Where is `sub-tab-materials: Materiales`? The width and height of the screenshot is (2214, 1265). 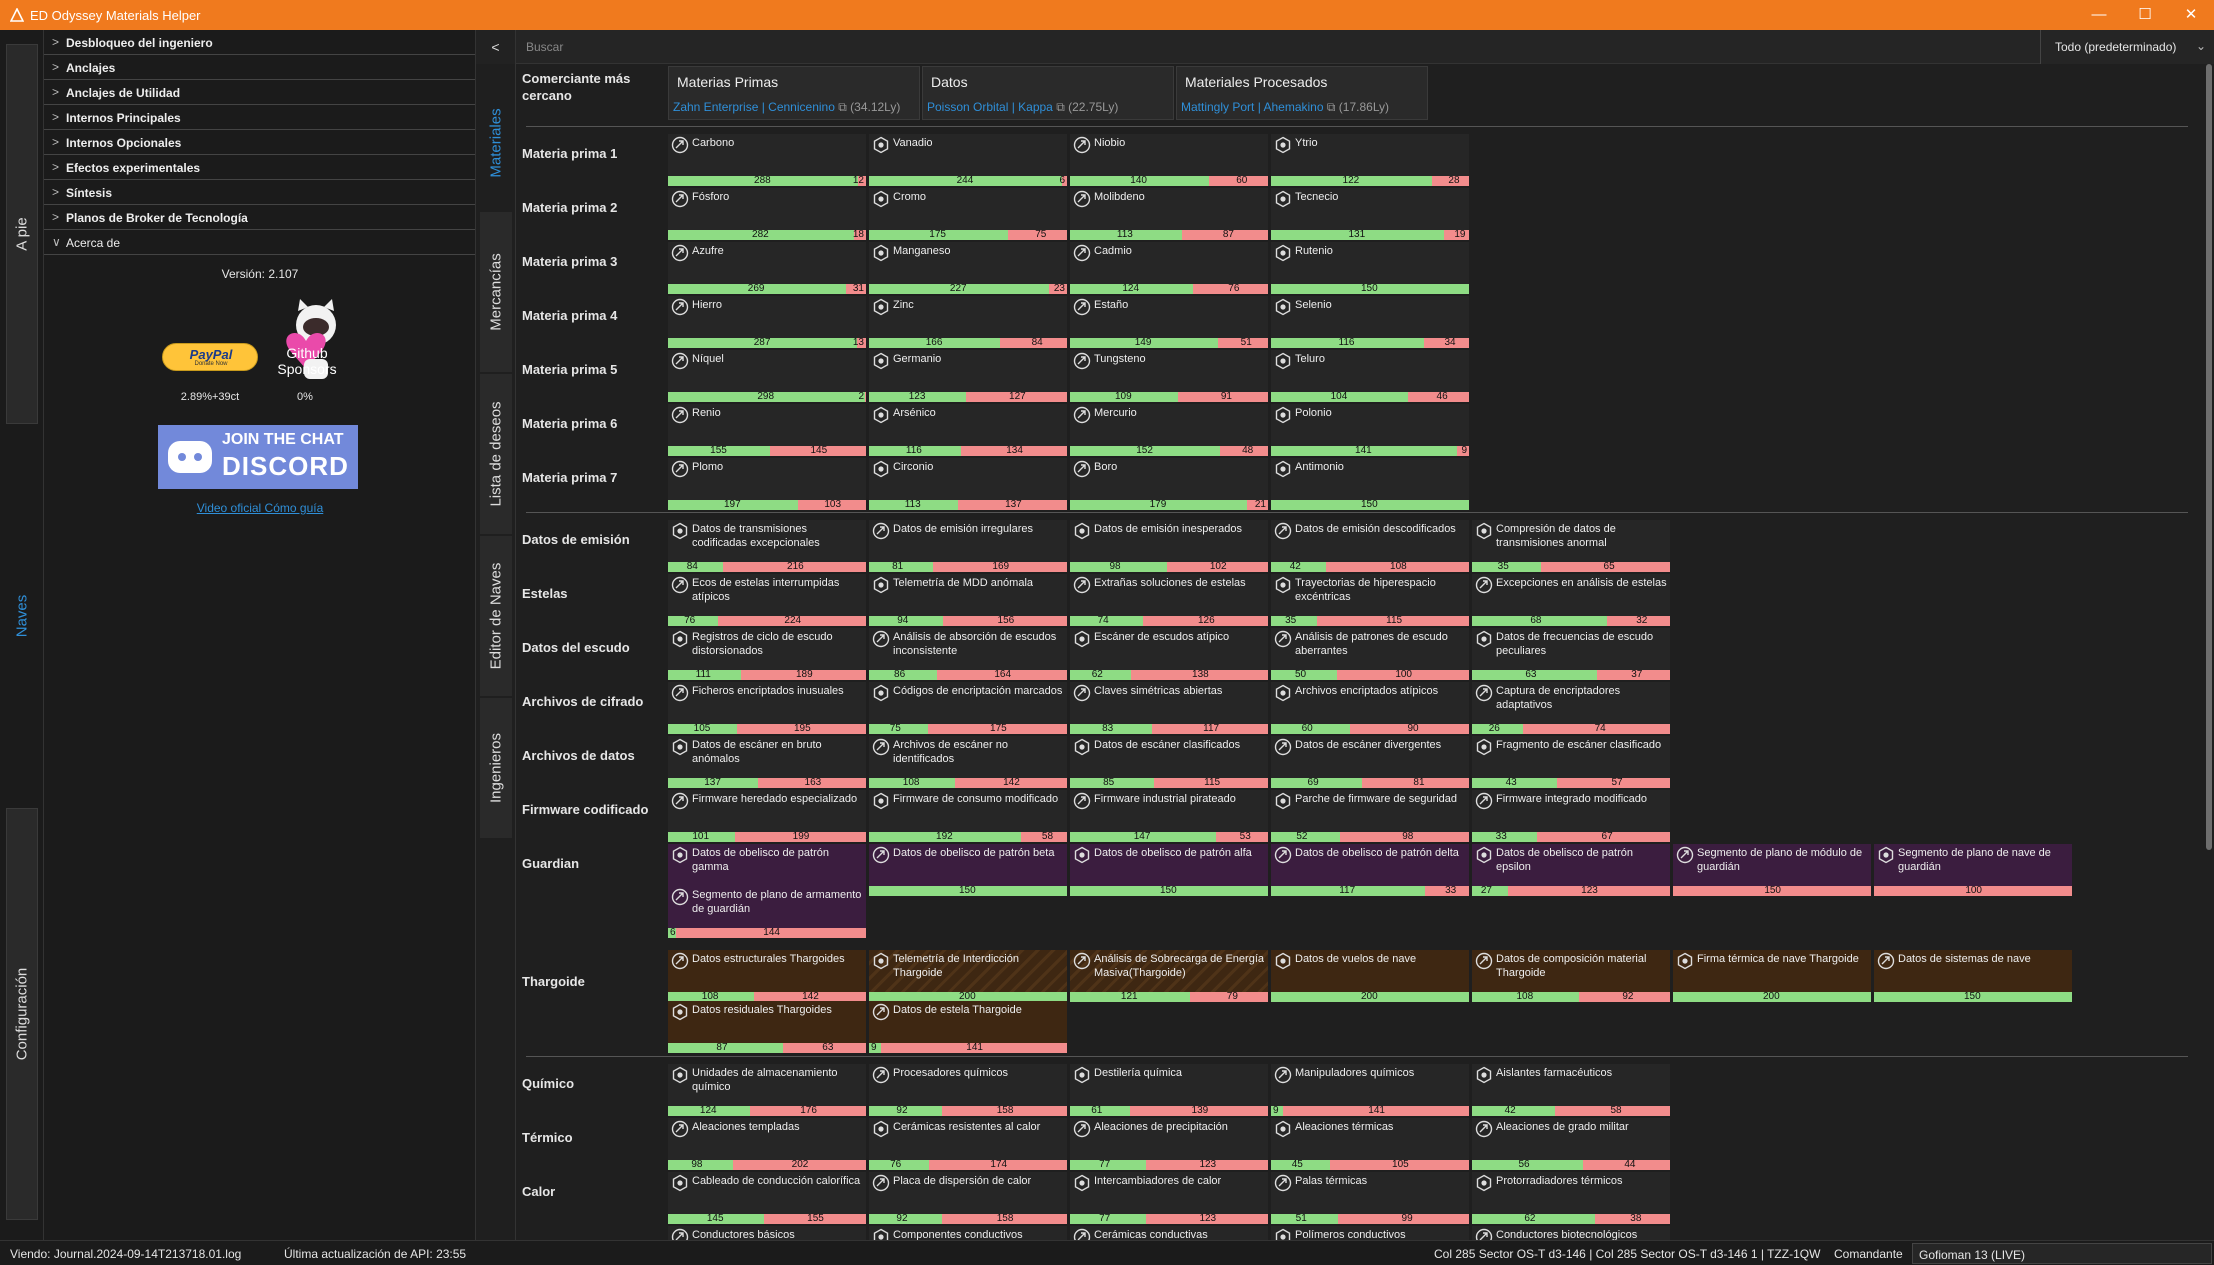
sub-tab-materials: Materiales is located at coordinates (496, 143).